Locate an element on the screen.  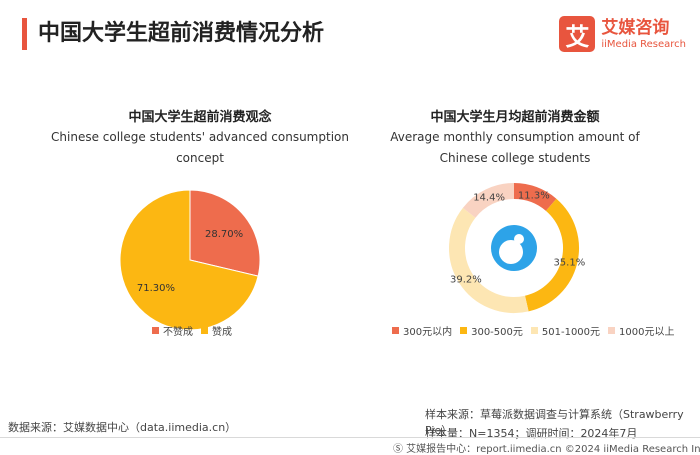
donut-legend-label-3: 1000元以上 is located at coordinates (647, 332).